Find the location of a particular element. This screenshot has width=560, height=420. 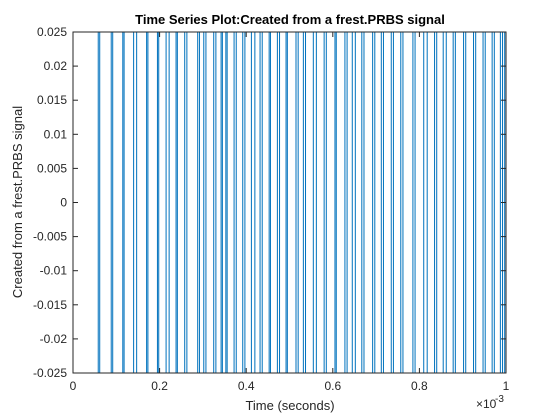

x-tick-label: 0.2 is located at coordinates (159, 386).